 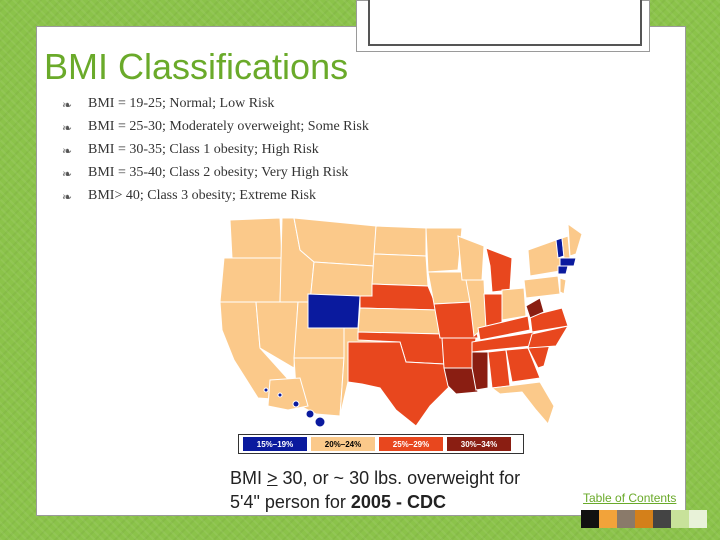 I want to click on state-mississippi, so click(x=480, y=371).